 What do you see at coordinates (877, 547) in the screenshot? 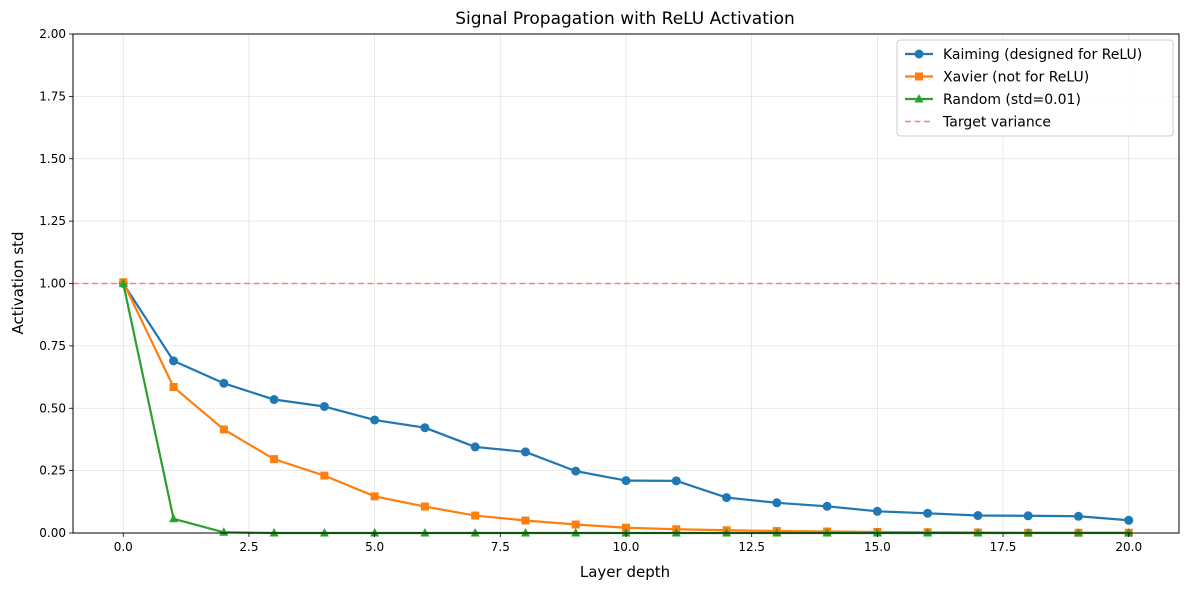
I see `x-tick-label: 15.0` at bounding box center [877, 547].